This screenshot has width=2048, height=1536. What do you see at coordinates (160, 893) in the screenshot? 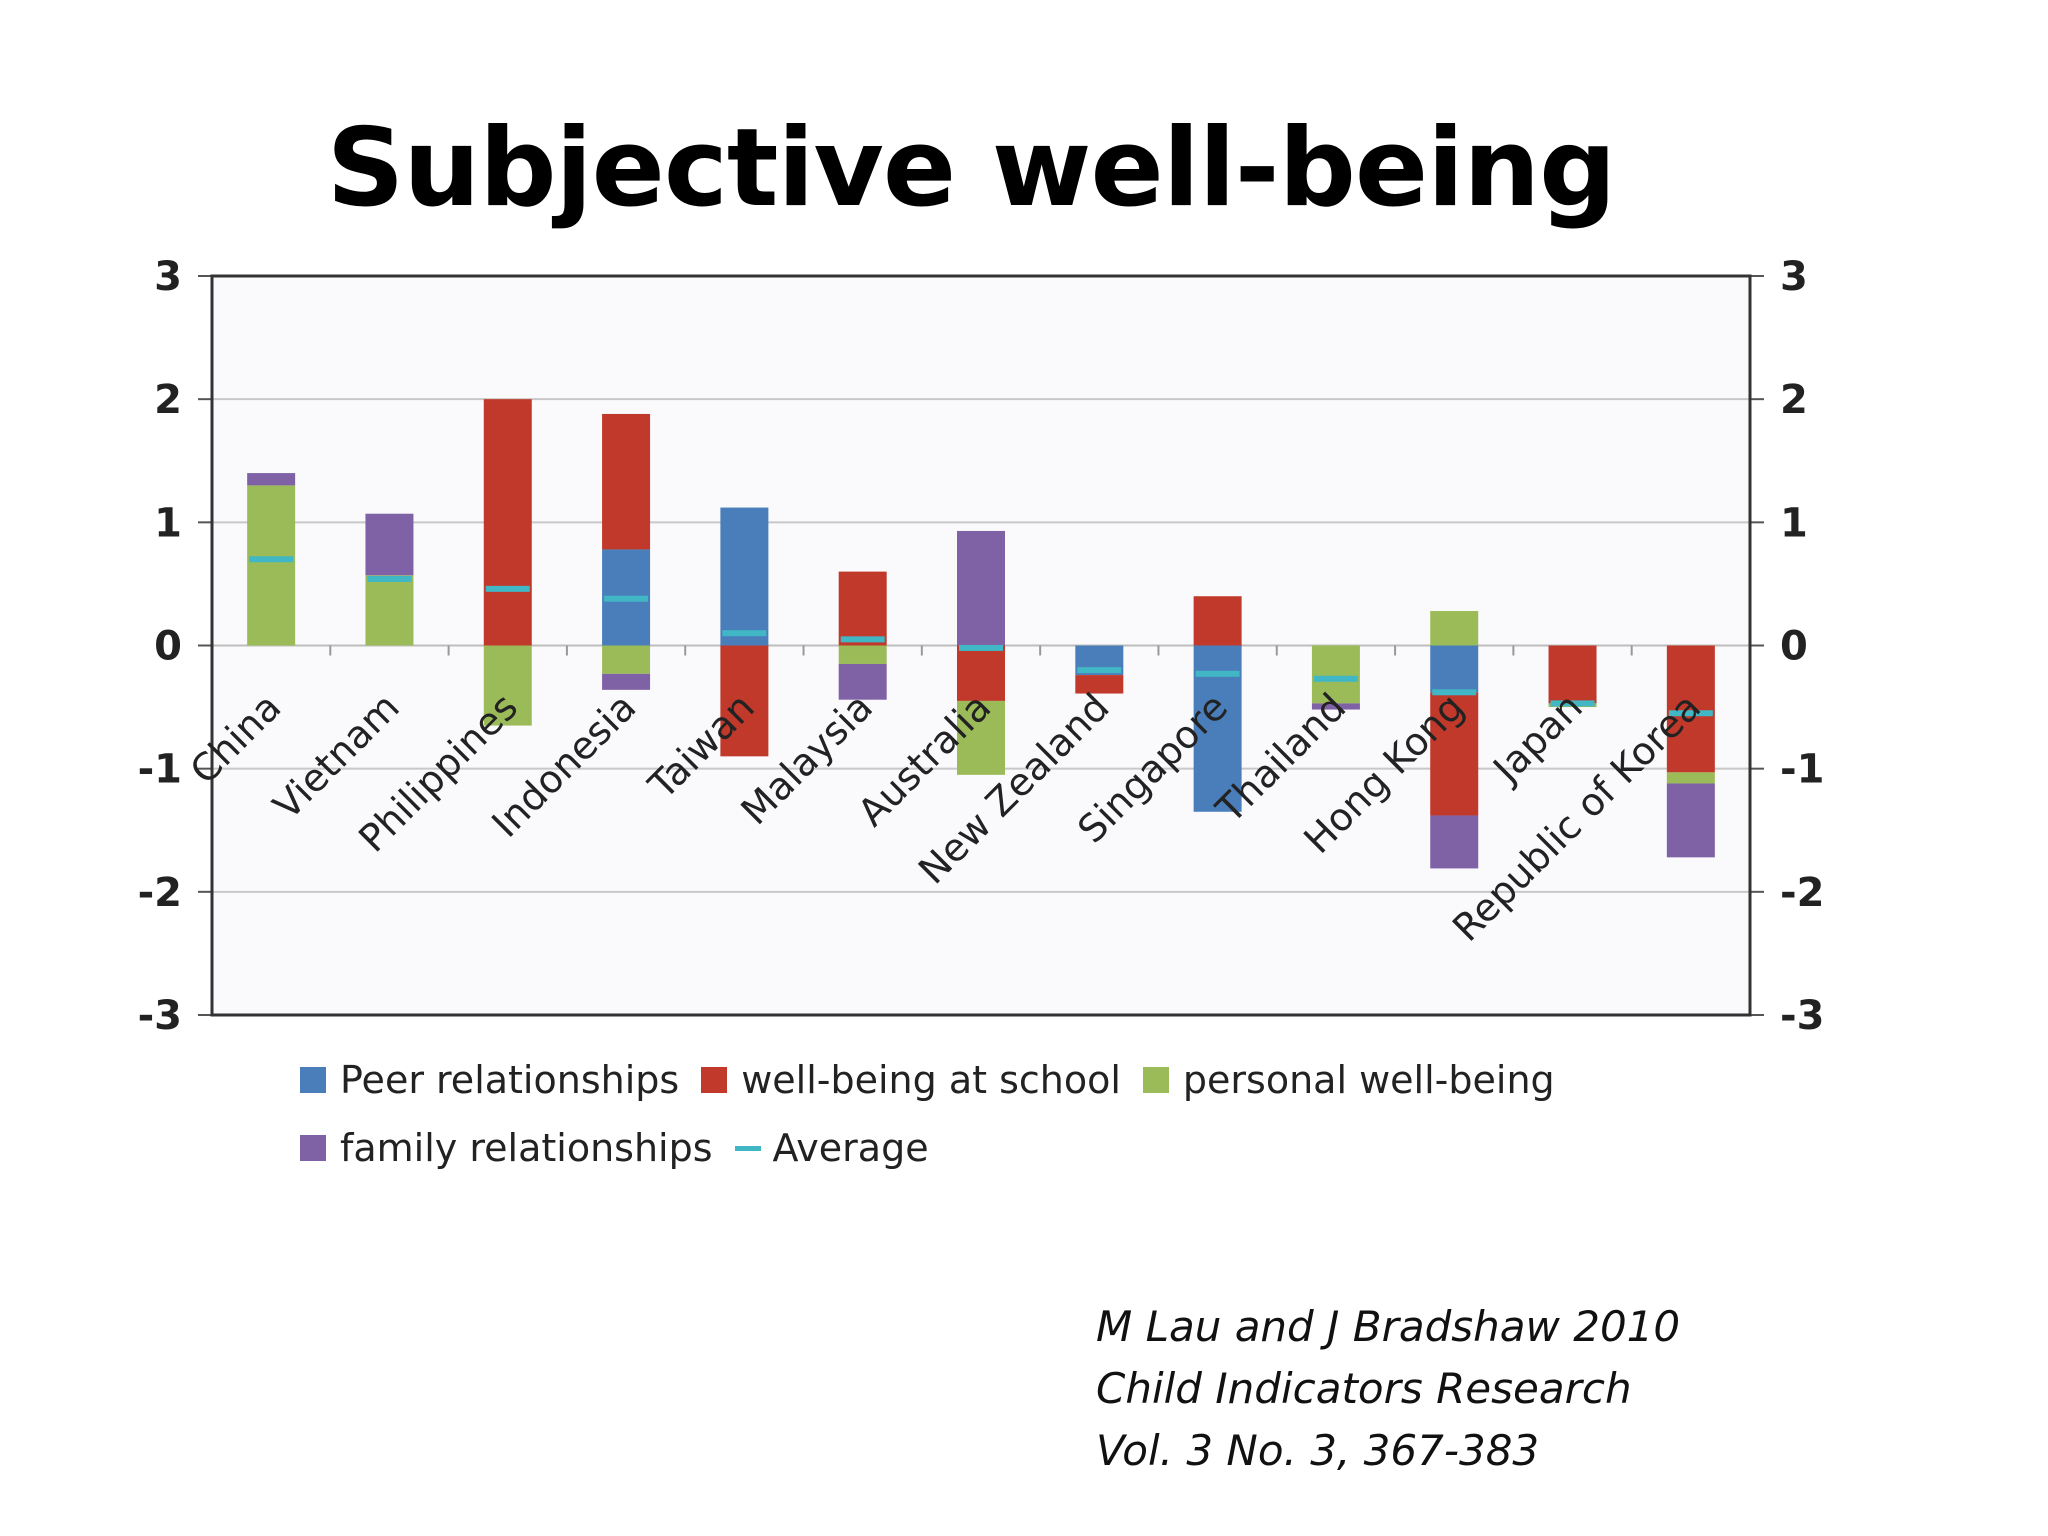
I see `y-tick-label-left: -2` at bounding box center [160, 893].